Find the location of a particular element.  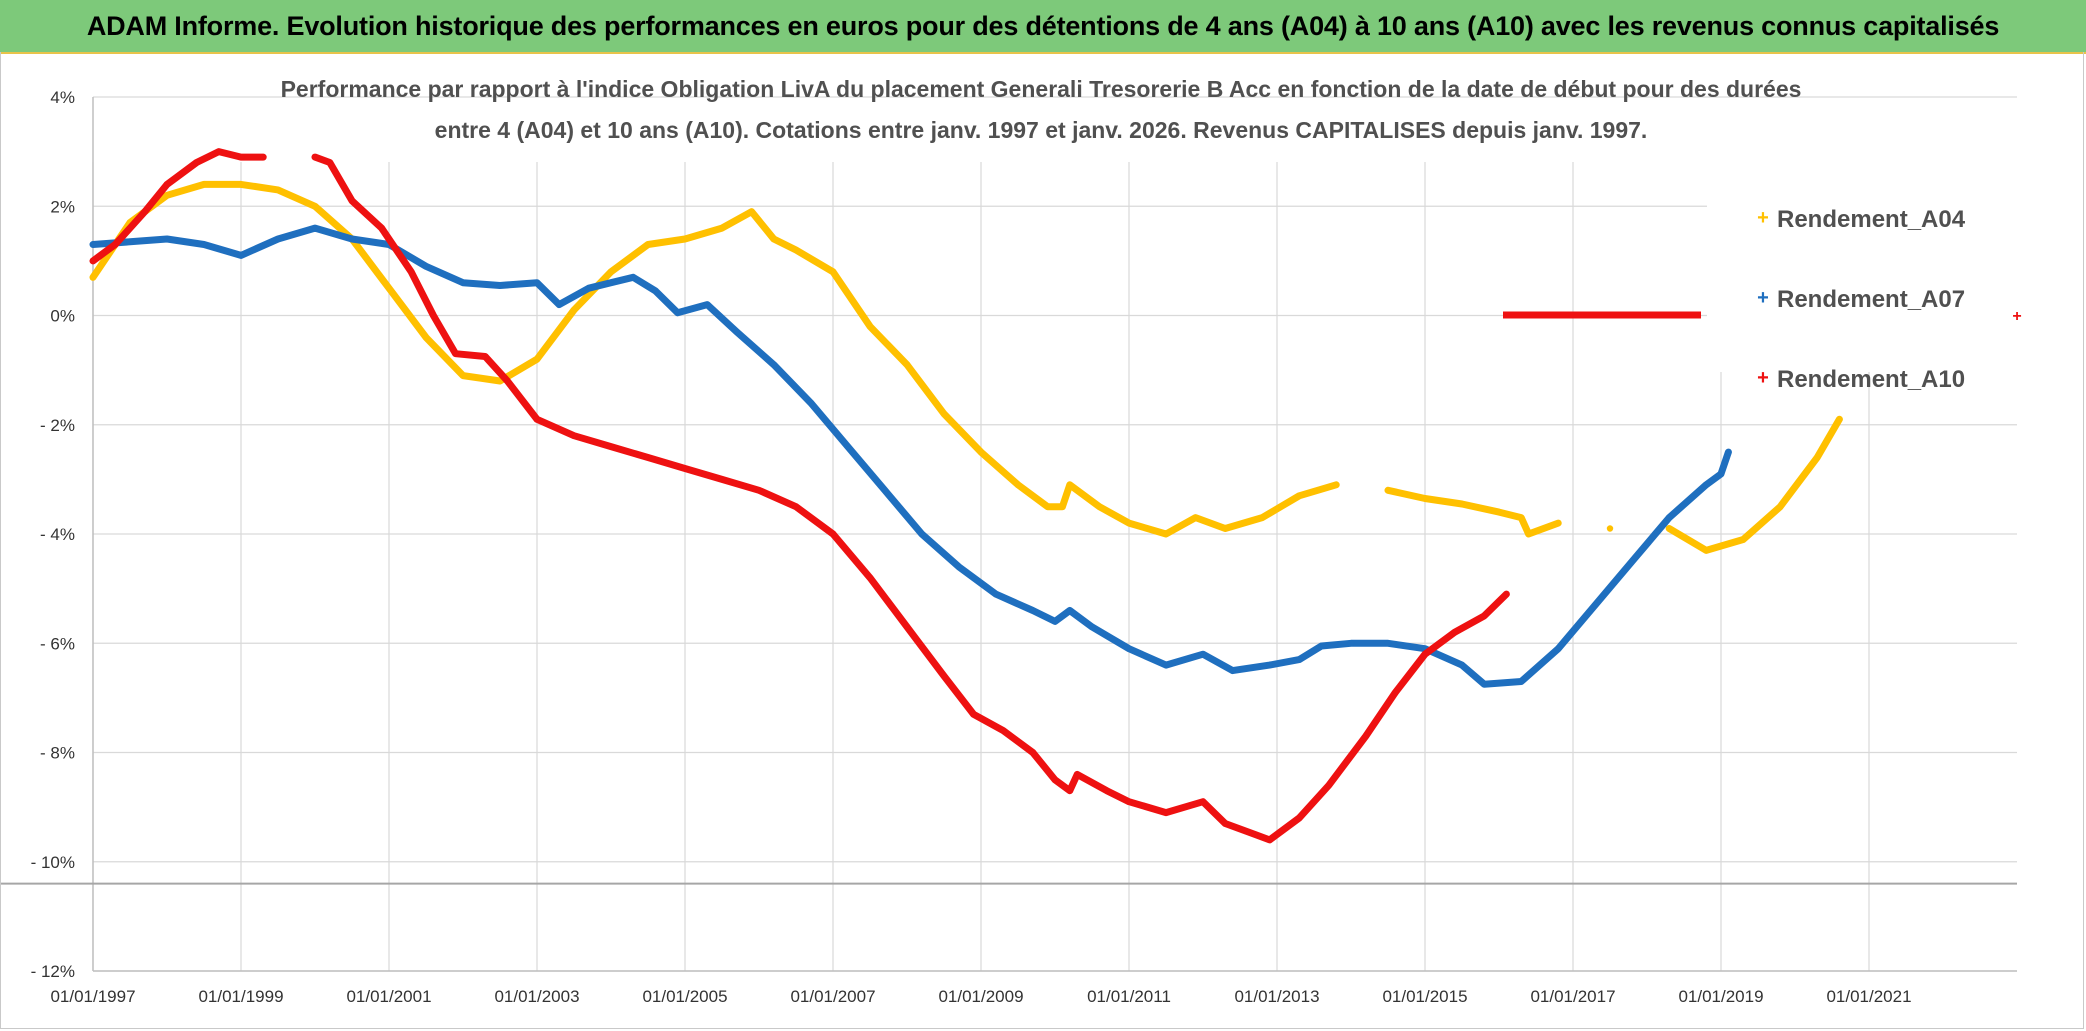

x-tick-label: 01/01/2003 is located at coordinates (536, 996).